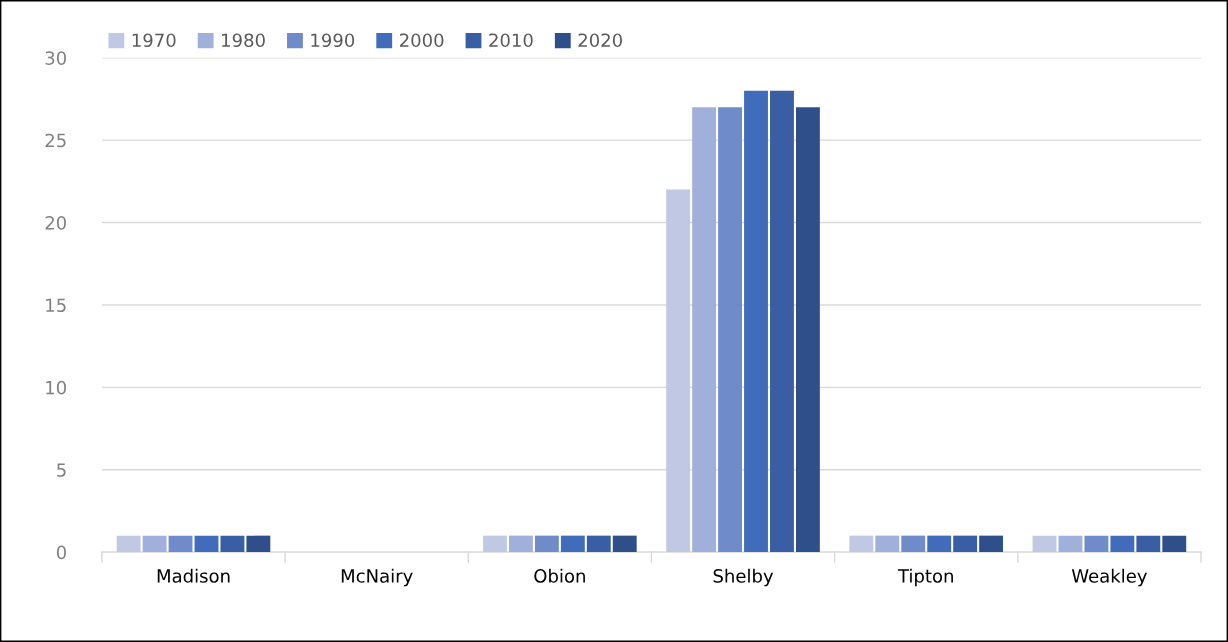 The width and height of the screenshot is (1228, 642). Describe the element at coordinates (925, 577) in the screenshot. I see `x-tick-label: Tipton` at that location.